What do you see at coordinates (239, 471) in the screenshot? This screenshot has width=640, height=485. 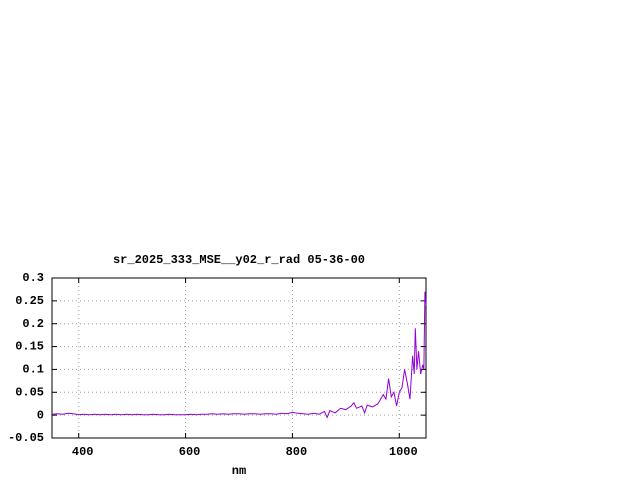 I see `x-axis-label: nm` at bounding box center [239, 471].